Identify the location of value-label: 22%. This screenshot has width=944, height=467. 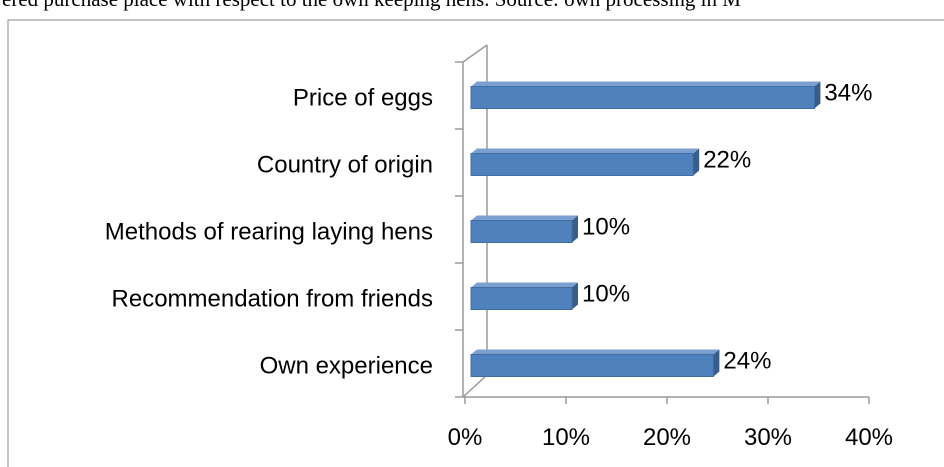
(727, 160).